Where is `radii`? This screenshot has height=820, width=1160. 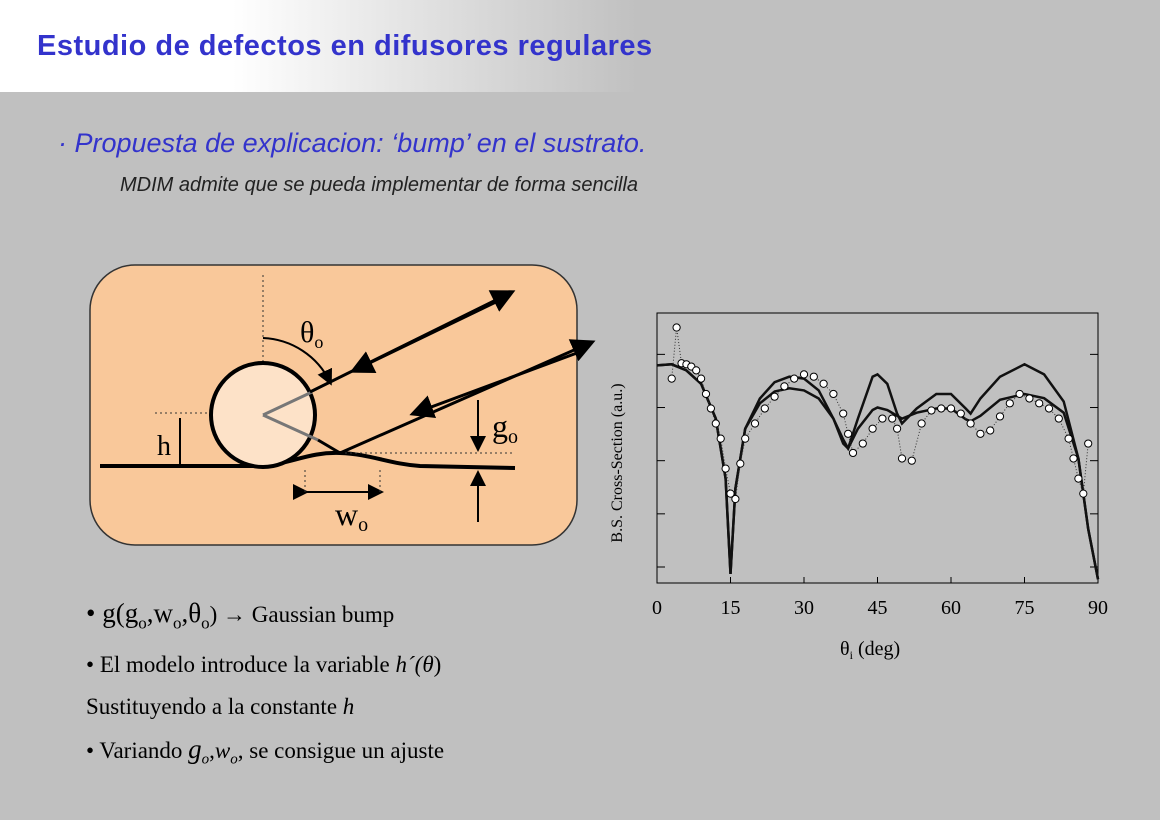
radii is located at coordinates (290, 416).